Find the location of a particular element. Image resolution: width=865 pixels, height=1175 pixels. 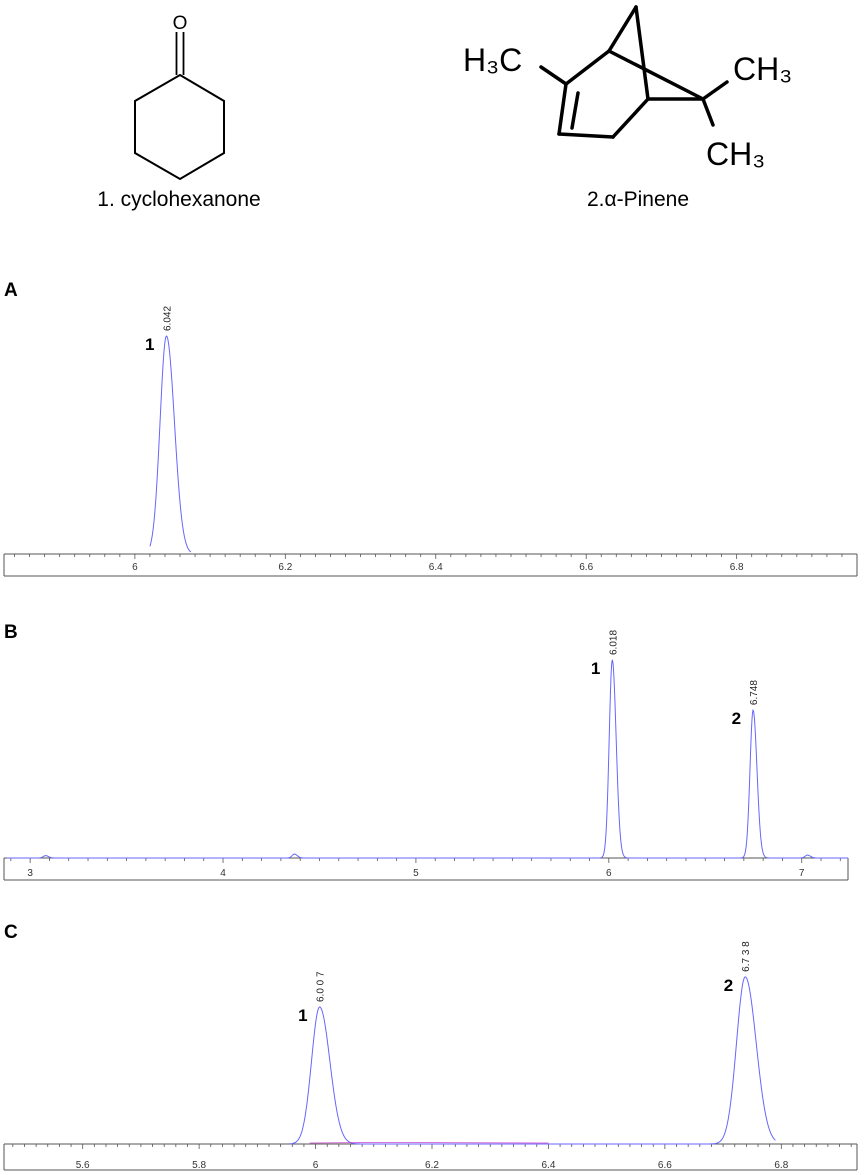

oxygen-atom-label: O is located at coordinates (180, 23).